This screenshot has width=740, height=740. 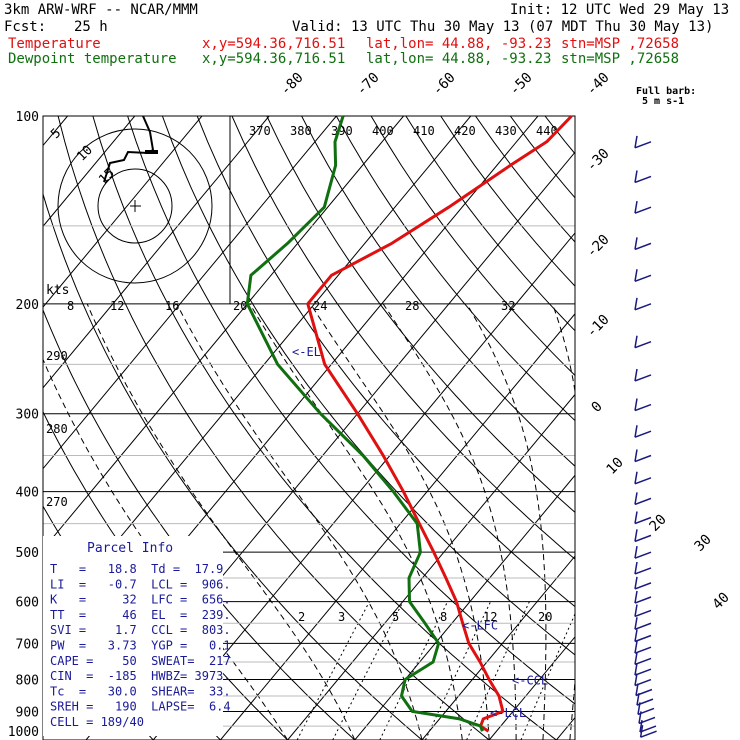 What do you see at coordinates (620, 44) in the screenshot?
I see `temperature-legend-station: stn=MSP ,72658` at bounding box center [620, 44].